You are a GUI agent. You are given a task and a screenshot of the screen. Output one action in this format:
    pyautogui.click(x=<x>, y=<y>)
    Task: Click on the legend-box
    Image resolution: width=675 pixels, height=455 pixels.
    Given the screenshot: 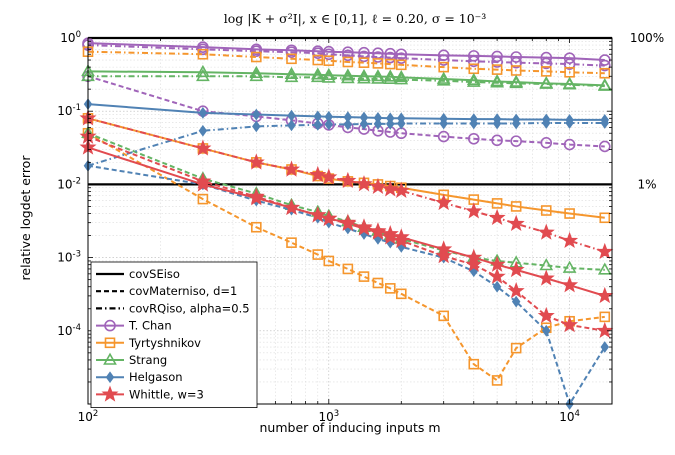 What is the action you would take?
    pyautogui.click(x=174, y=335)
    